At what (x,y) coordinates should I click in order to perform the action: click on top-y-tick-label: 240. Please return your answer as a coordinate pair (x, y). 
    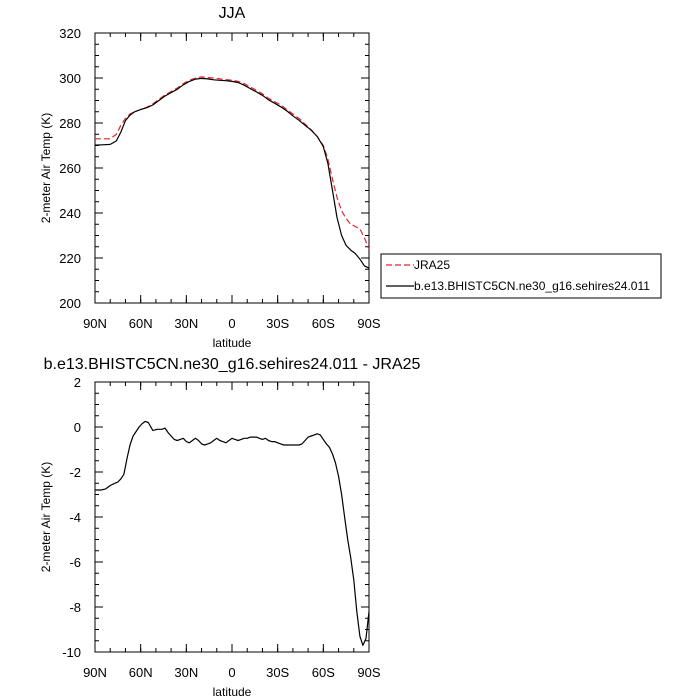
    Looking at the image, I should click on (70, 213).